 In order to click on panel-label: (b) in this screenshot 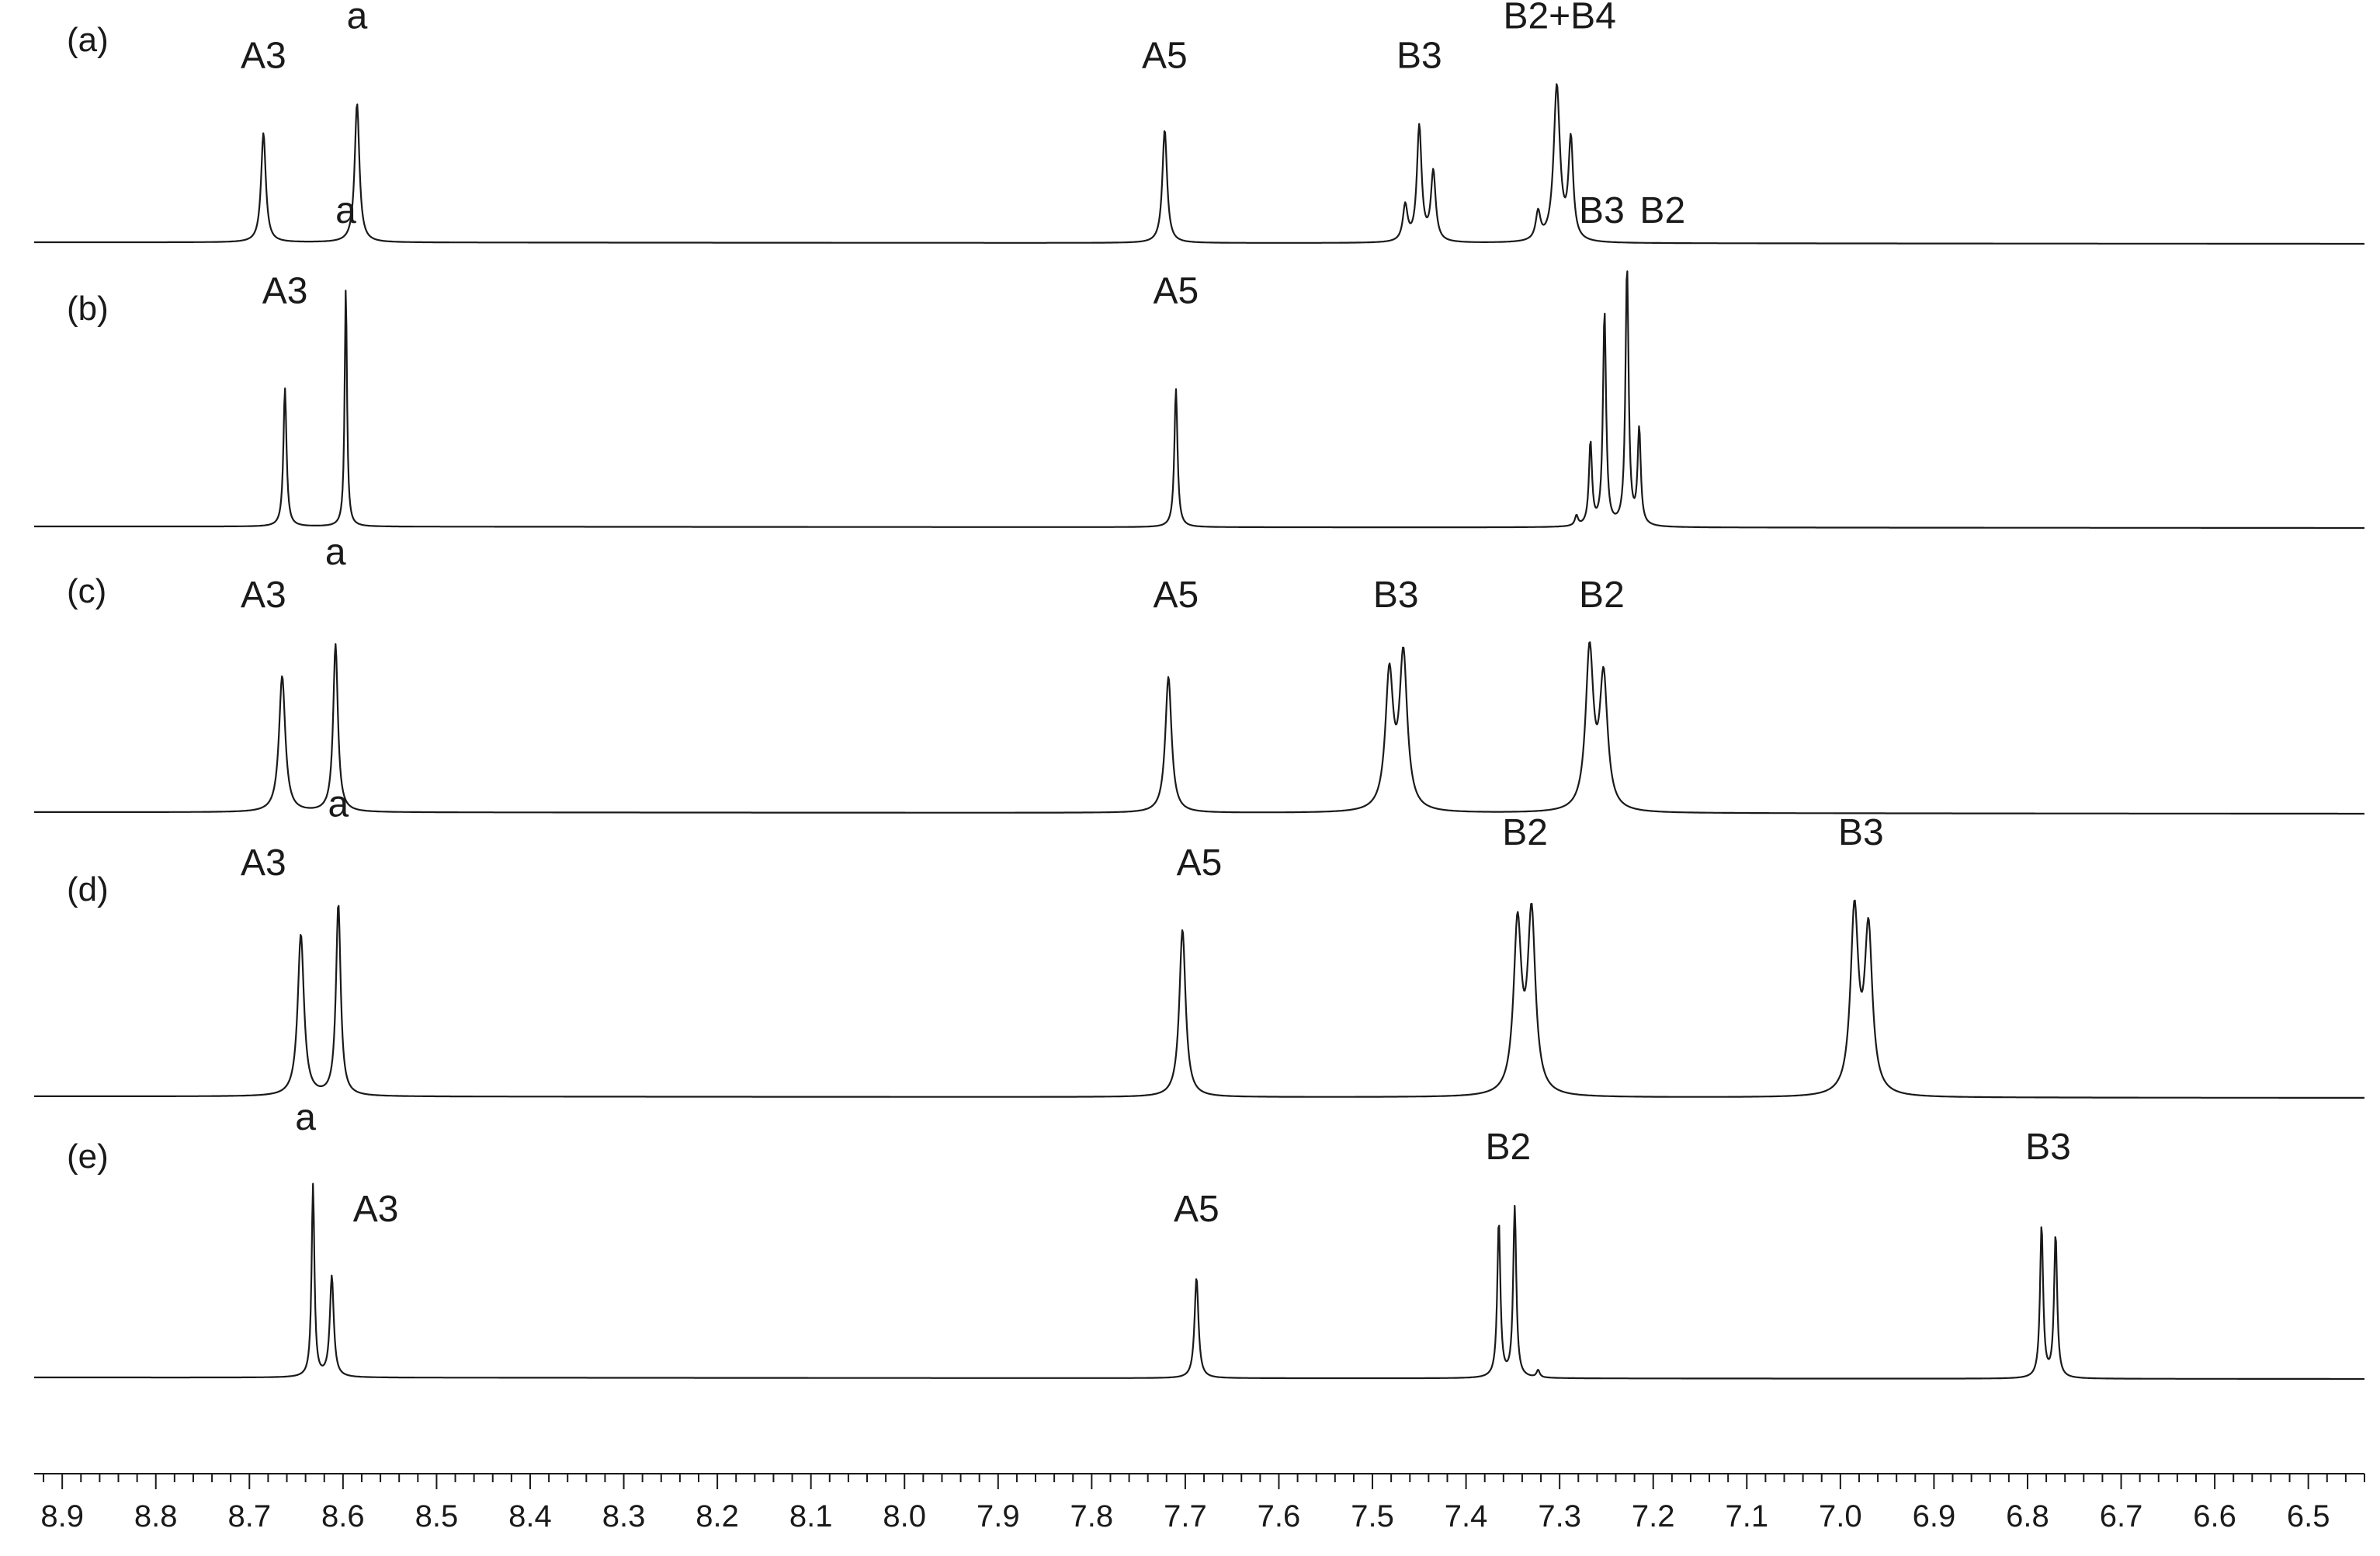, I will do `click(88, 309)`.